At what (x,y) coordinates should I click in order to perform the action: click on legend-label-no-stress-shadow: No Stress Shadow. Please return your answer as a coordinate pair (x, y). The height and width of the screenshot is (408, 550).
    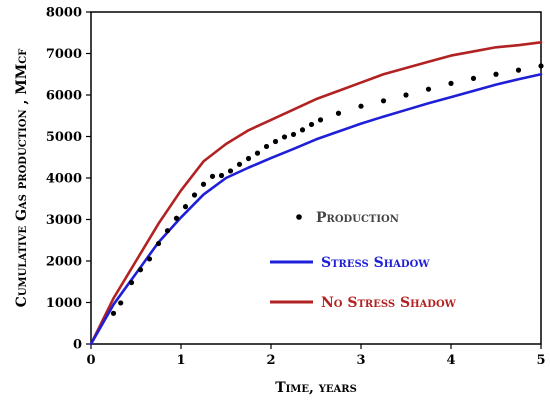
    Looking at the image, I should click on (389, 303).